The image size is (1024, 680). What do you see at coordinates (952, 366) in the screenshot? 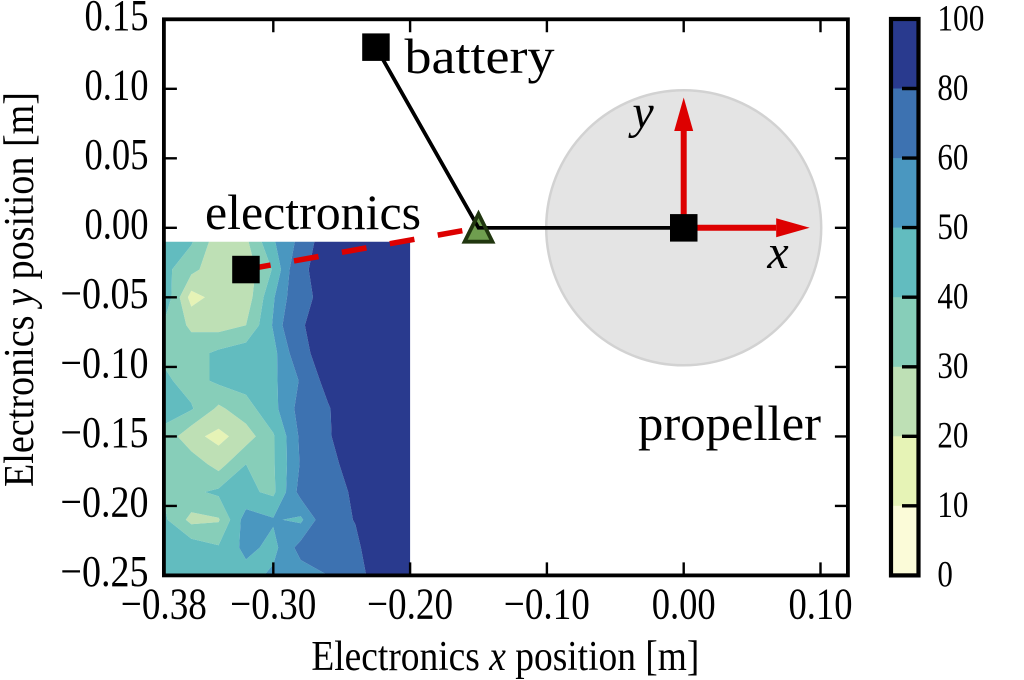
I see `svg-text: 30` at bounding box center [952, 366].